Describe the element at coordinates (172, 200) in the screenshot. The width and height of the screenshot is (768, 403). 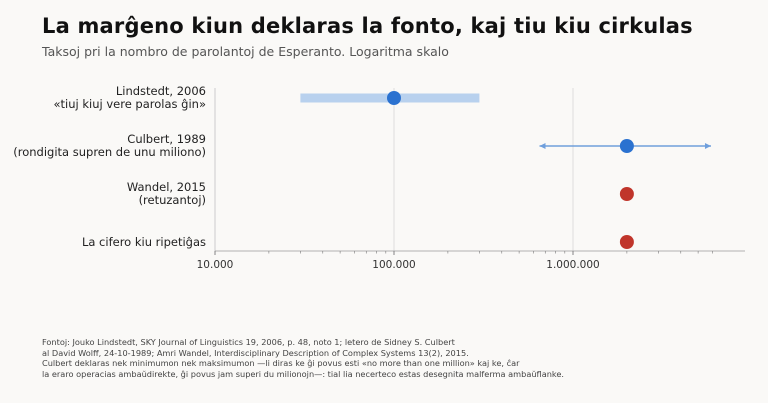
I see `row-label: (retuzantoj)` at that location.